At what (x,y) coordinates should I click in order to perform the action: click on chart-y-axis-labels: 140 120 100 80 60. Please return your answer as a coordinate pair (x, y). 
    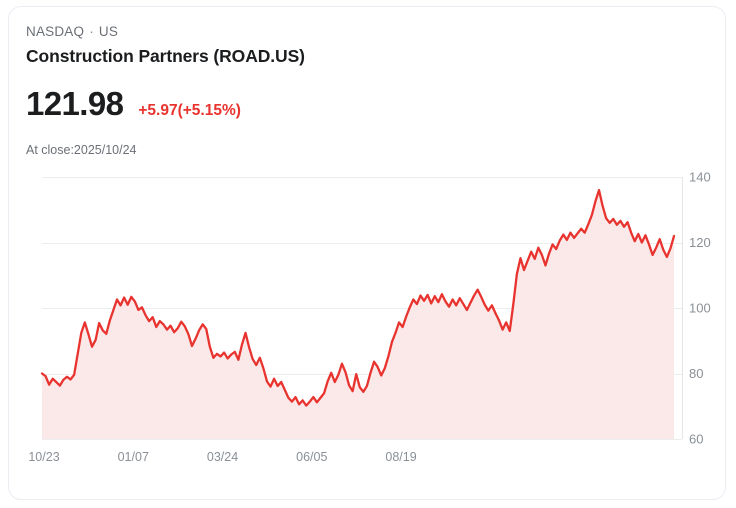
    Looking at the image, I should click on (700, 308).